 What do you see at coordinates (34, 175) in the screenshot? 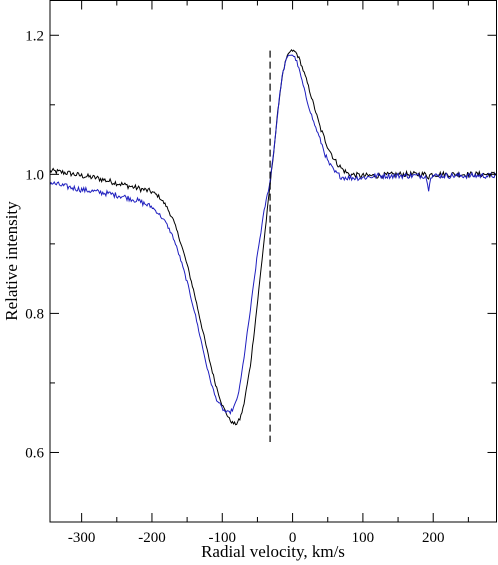
I see `y-tick-label: 1.0` at bounding box center [34, 175].